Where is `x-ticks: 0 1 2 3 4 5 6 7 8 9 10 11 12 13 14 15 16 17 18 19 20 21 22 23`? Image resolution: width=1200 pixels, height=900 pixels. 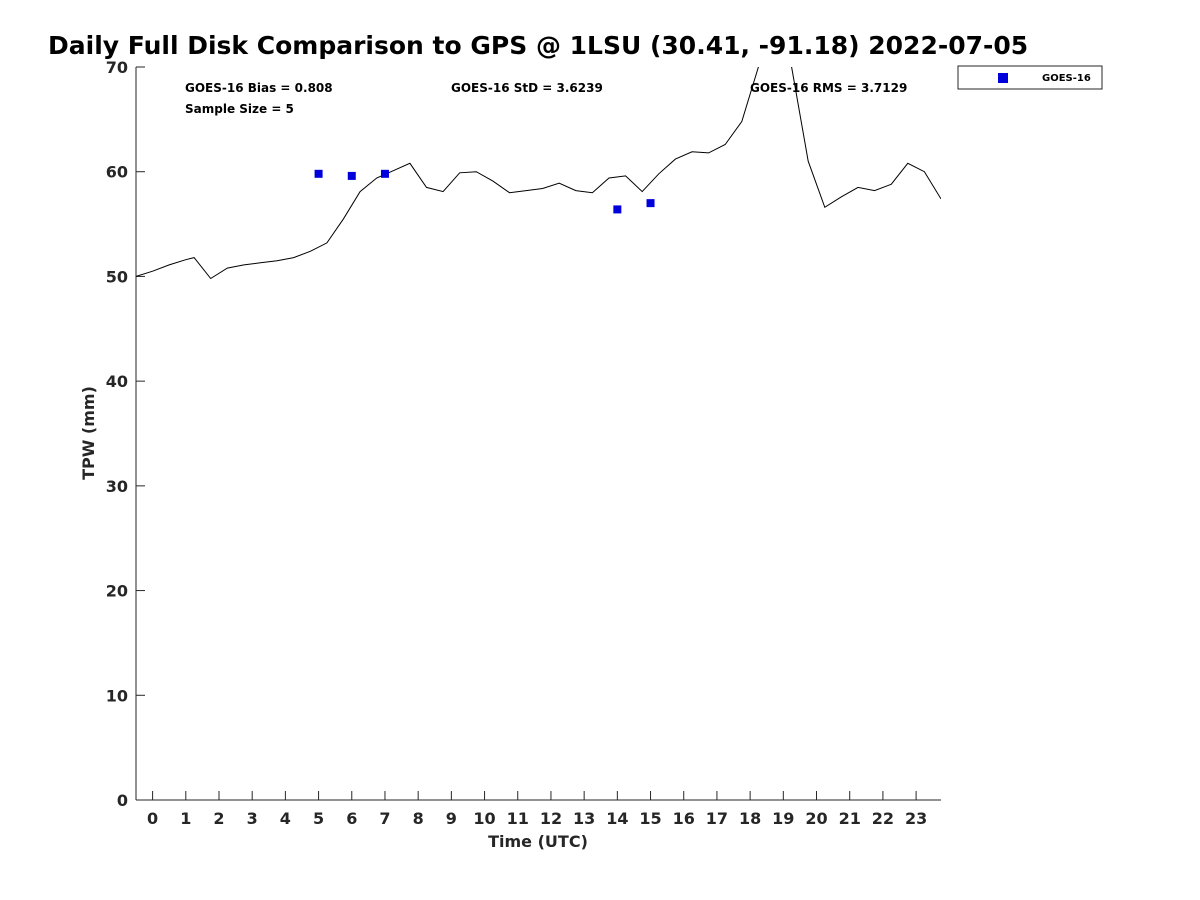
x-ticks: 0 1 2 3 4 5 6 7 8 9 10 11 12 13 14 15 16 17 18 19 20 21 22 23 is located at coordinates (537, 809).